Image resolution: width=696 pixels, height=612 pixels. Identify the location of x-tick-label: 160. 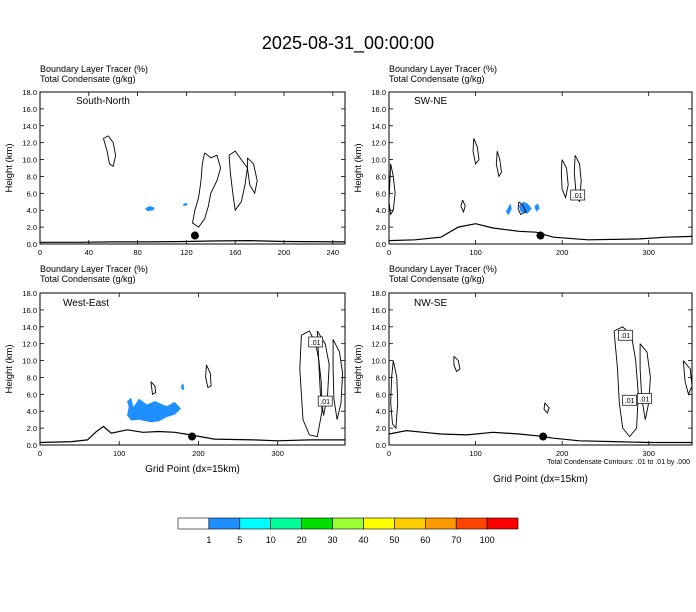
(235, 252).